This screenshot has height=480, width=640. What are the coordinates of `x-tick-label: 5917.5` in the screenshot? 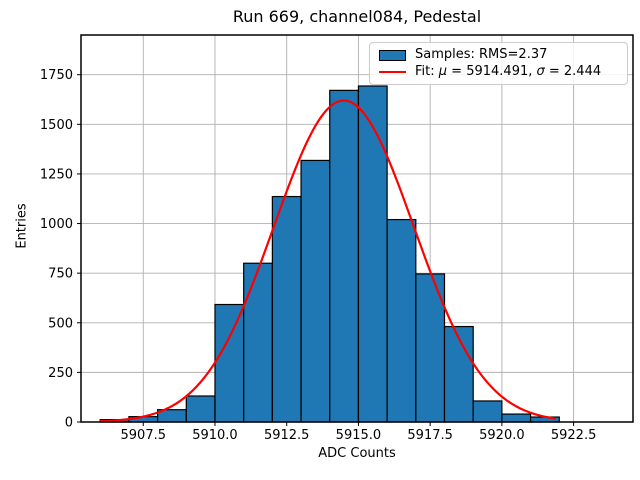 It's located at (430, 435).